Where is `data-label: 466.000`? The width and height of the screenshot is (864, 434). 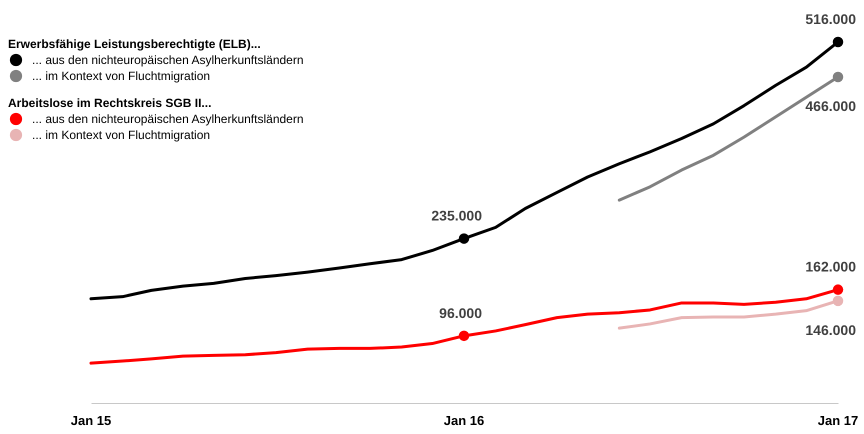 data-label: 466.000 is located at coordinates (830, 106).